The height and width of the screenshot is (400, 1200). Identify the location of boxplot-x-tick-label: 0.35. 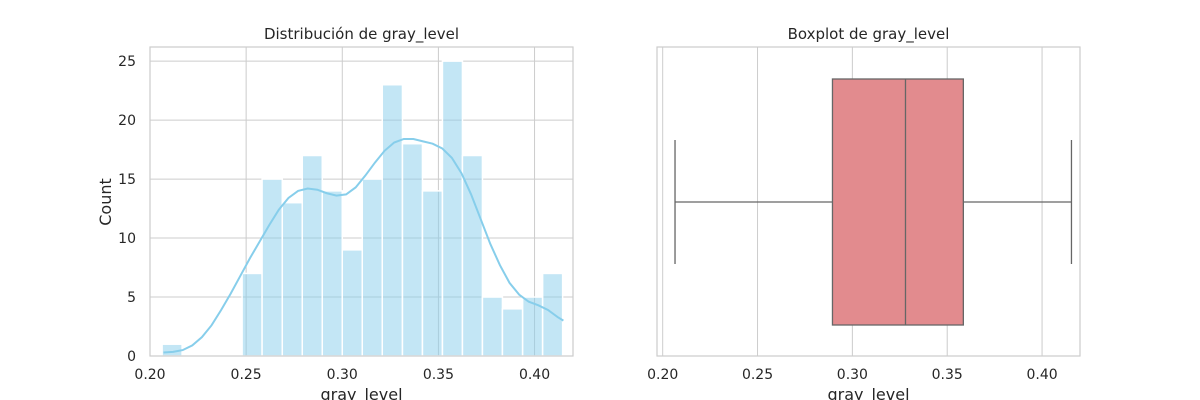
(947, 375).